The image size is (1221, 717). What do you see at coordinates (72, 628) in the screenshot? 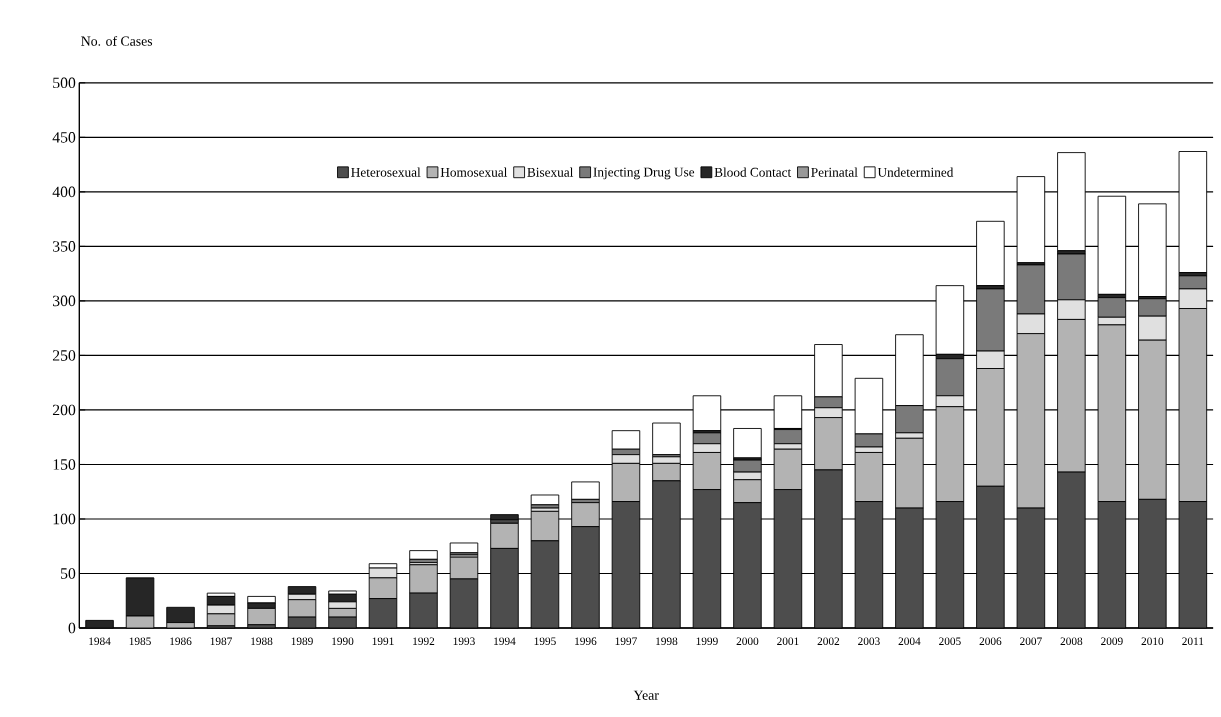
I see `y-tick-label: 0` at bounding box center [72, 628].